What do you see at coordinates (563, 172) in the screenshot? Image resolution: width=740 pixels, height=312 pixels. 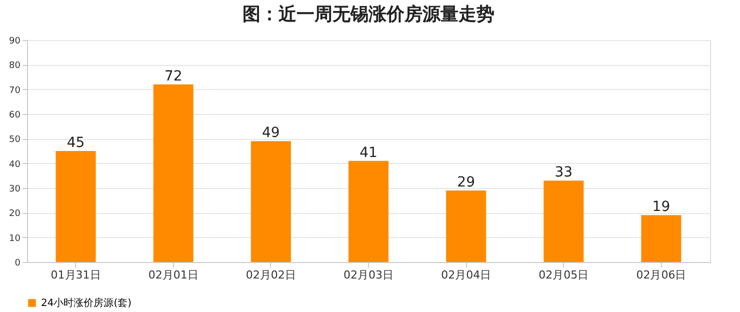 I see `data-label: 33` at bounding box center [563, 172].